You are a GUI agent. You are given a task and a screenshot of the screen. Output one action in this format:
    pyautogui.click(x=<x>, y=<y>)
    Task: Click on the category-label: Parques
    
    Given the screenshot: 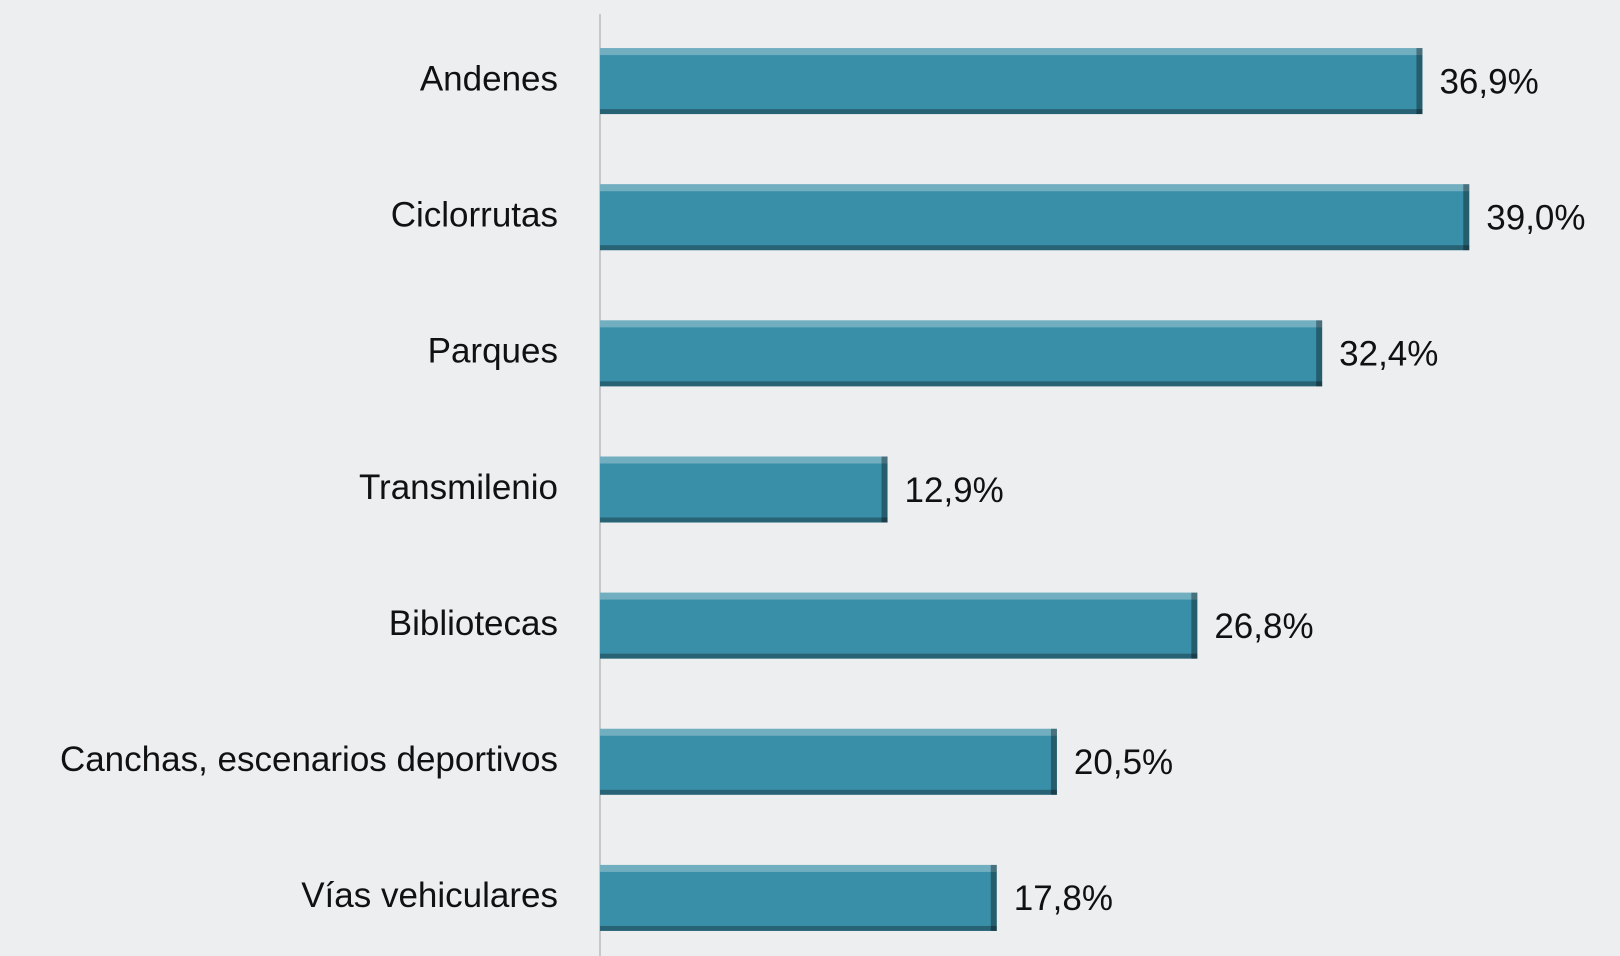 What is the action you would take?
    pyautogui.click(x=493, y=351)
    